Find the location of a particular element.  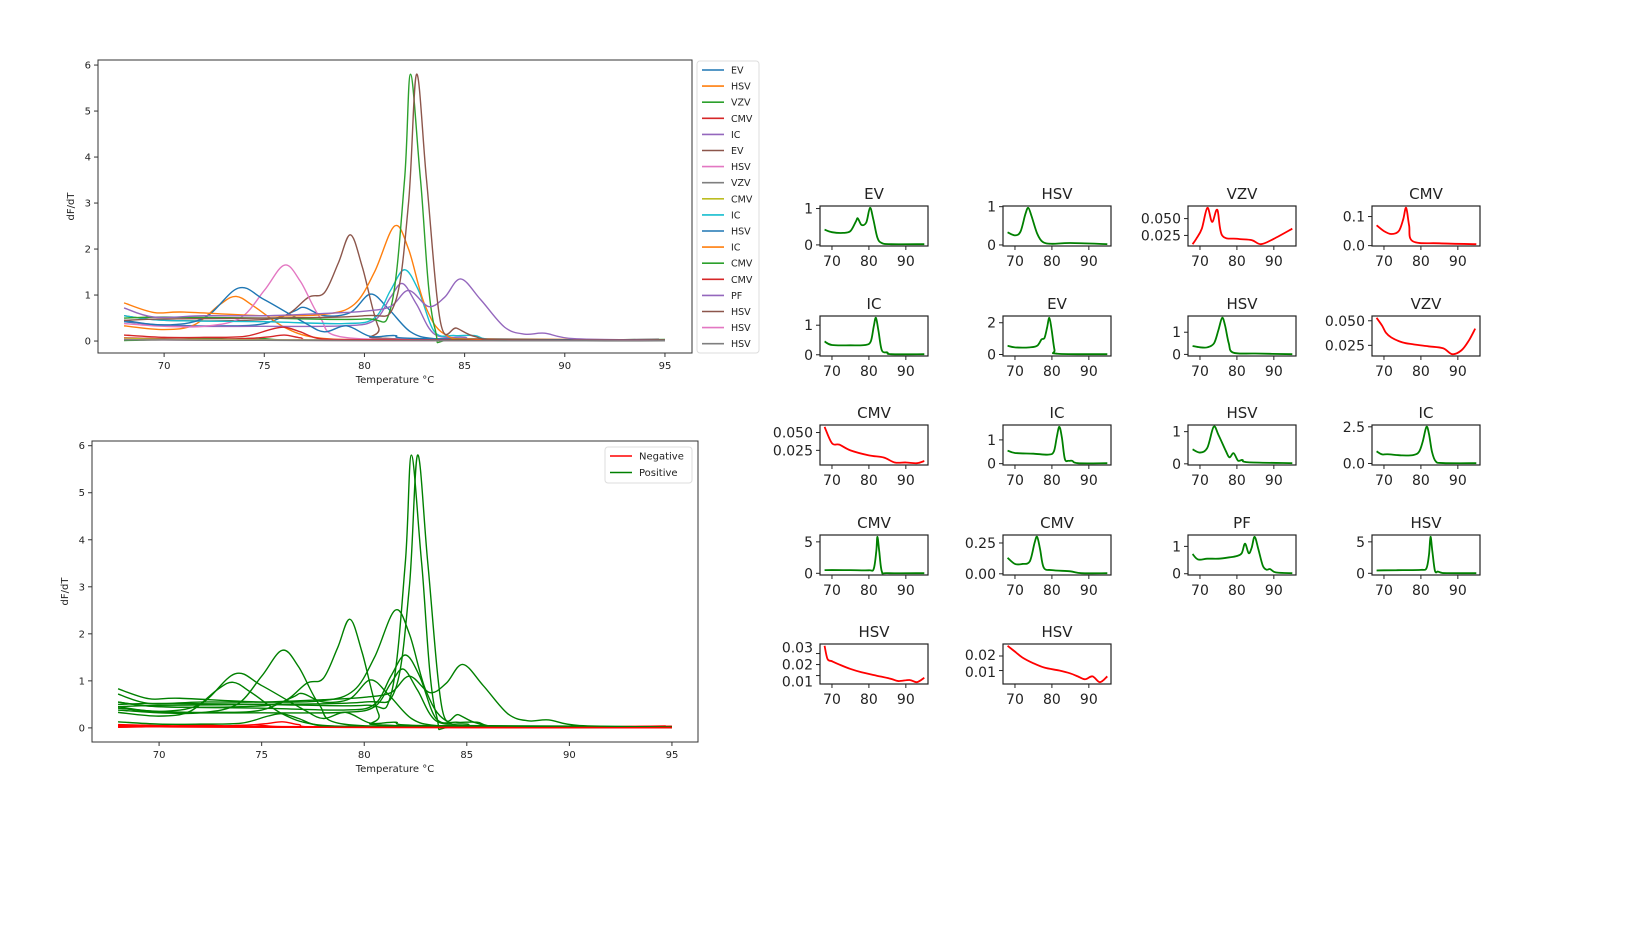

melt-curve-chart: 70 75 80 85 90 95 0 1 2 3 4 5 6 Temperature °C dF/dT is located at coordinates (379, 222).